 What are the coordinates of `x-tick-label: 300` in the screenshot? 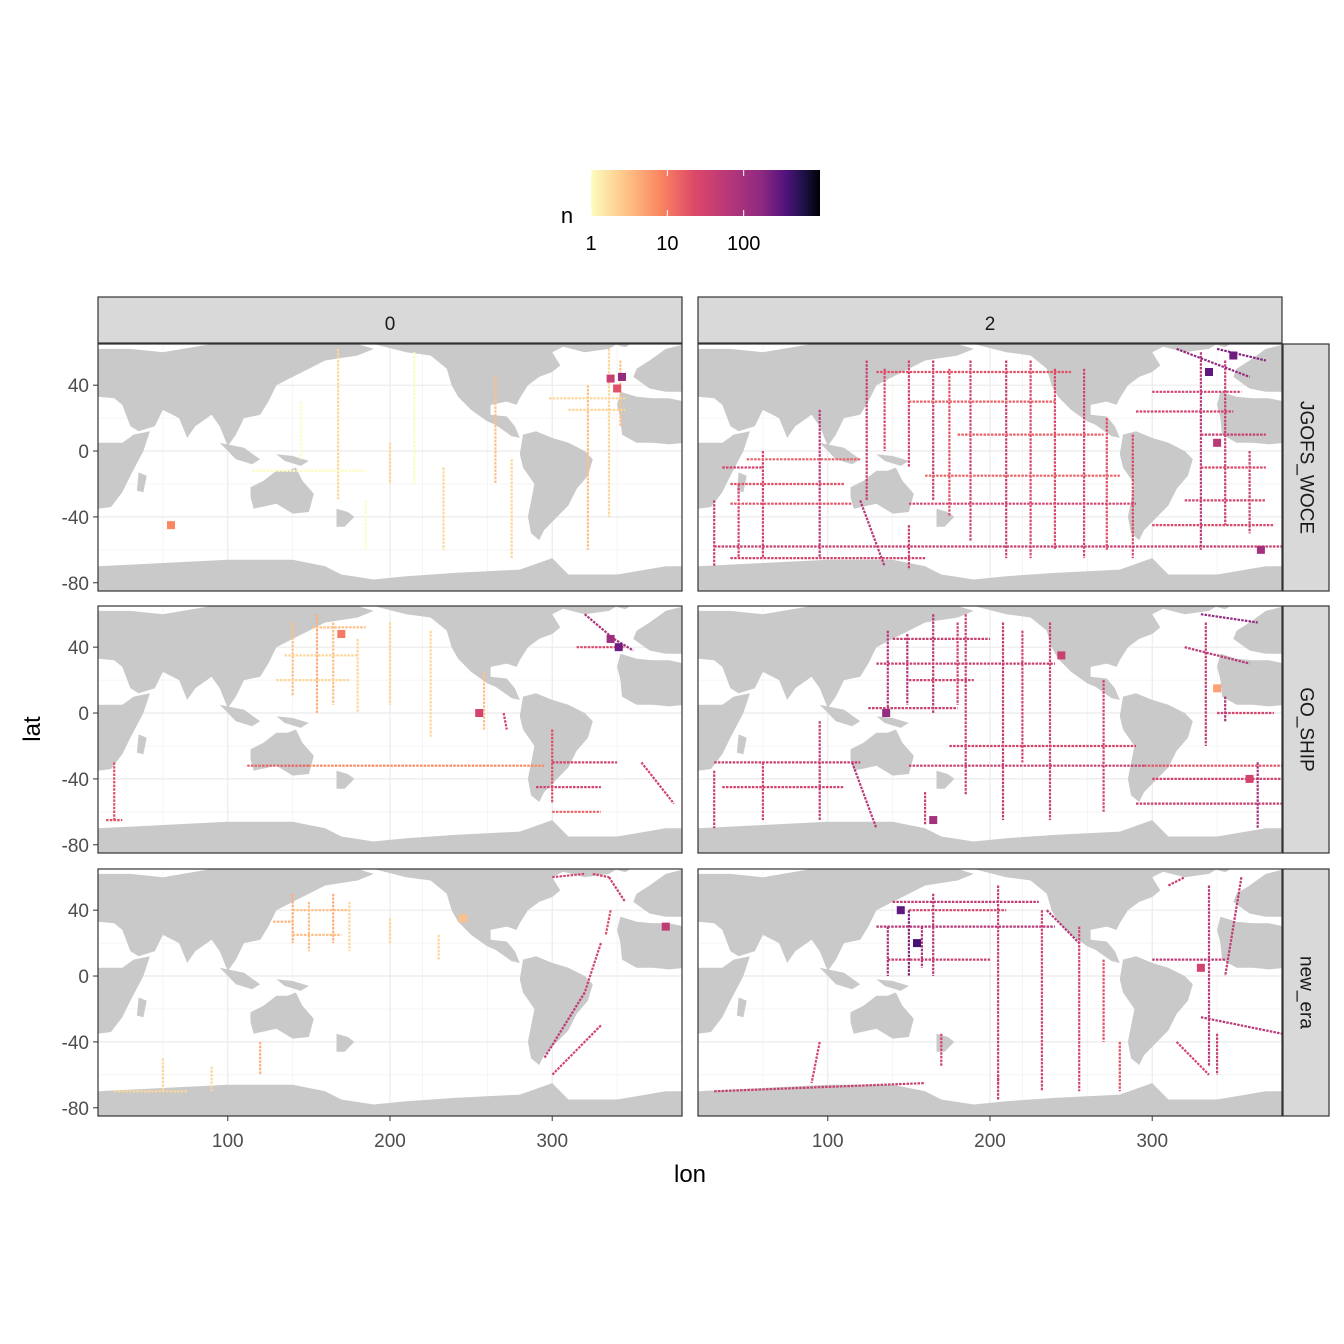 It's located at (1152, 1141).